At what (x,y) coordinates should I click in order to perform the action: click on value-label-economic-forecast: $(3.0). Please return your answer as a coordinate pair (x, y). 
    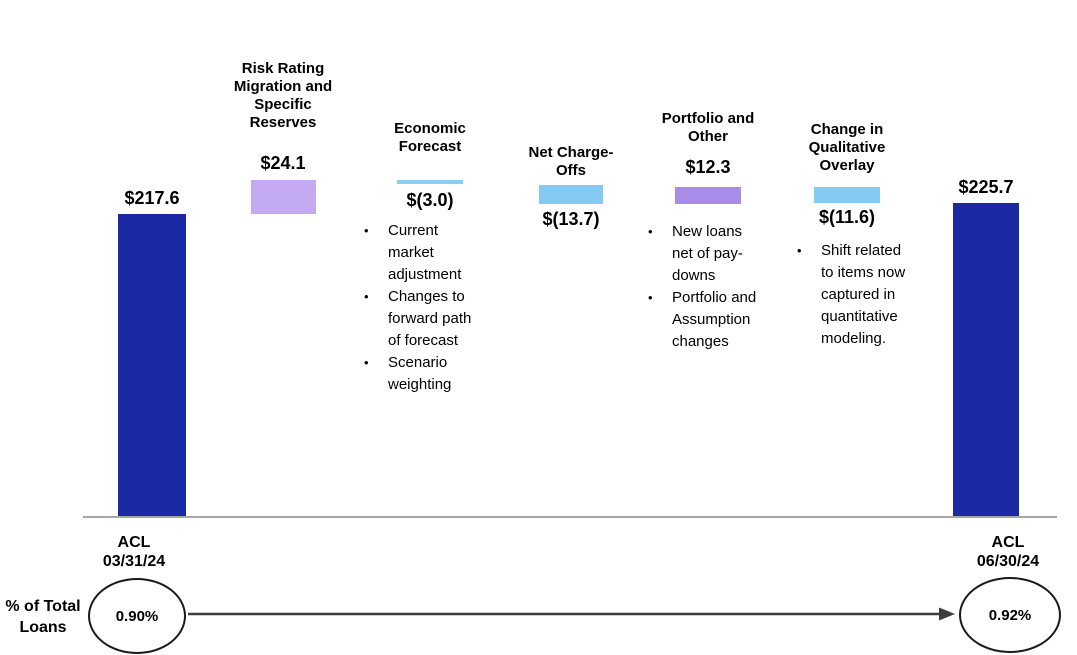
    Looking at the image, I should click on (430, 200).